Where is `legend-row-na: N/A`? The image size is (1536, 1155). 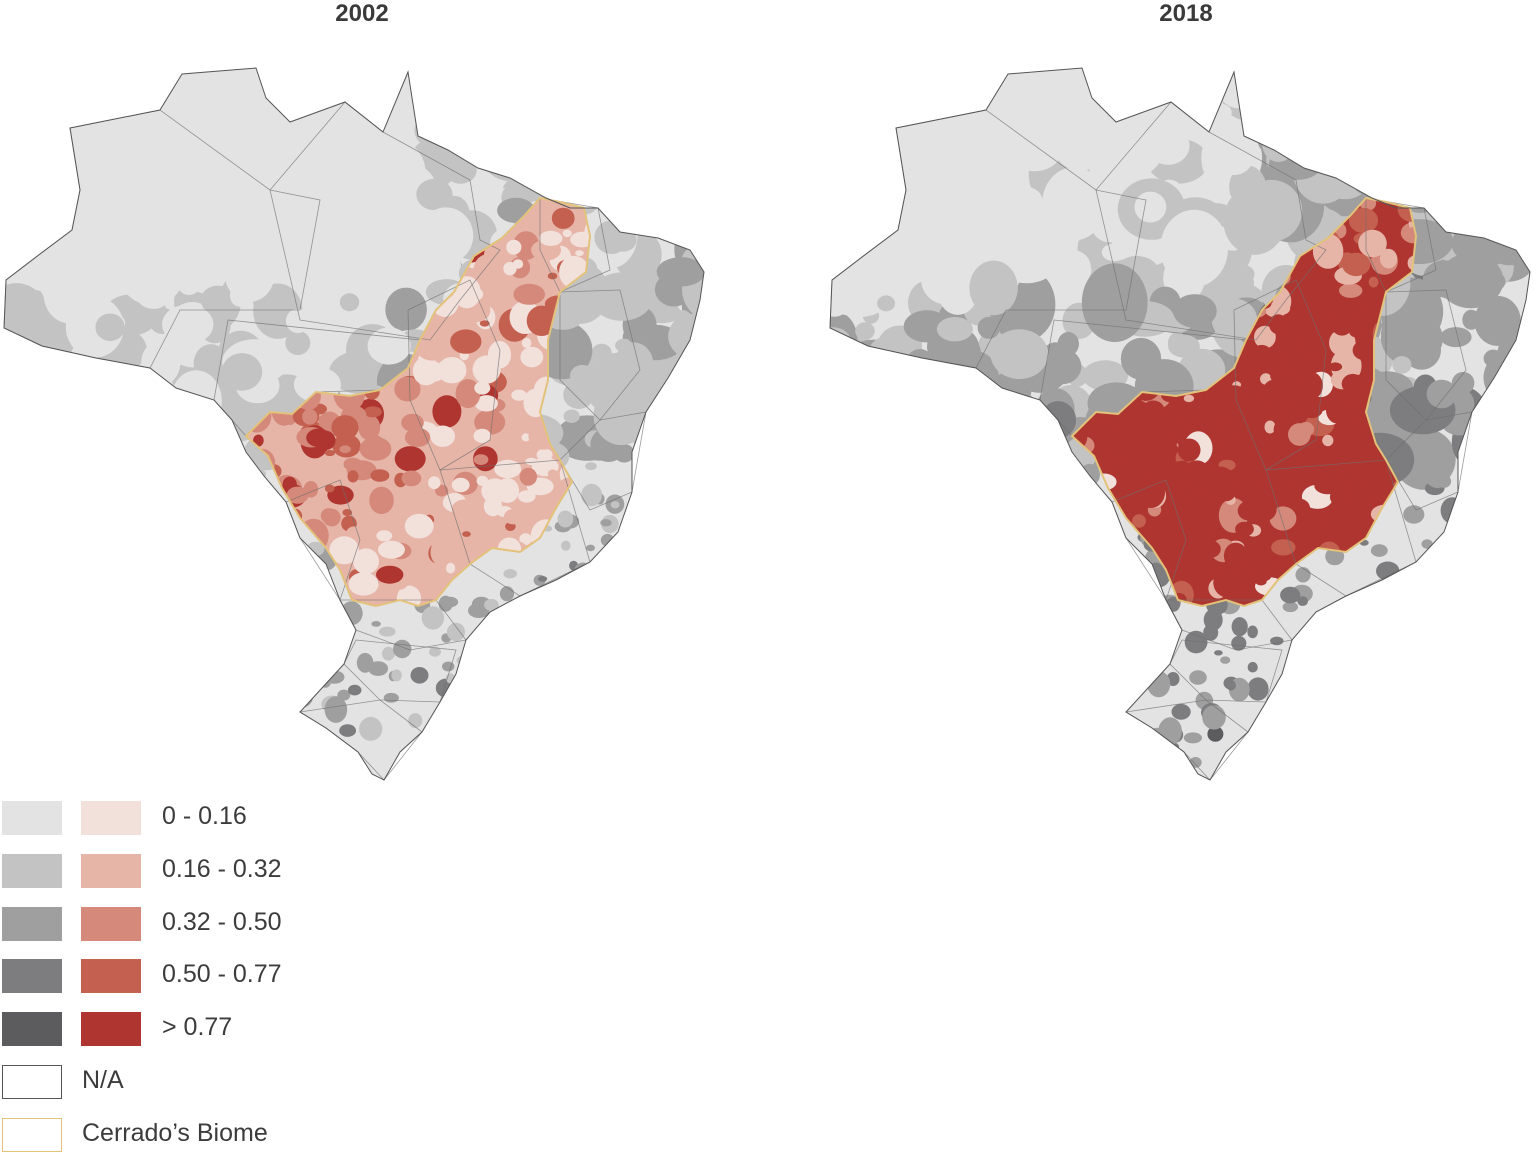 legend-row-na: N/A is located at coordinates (210, 1082).